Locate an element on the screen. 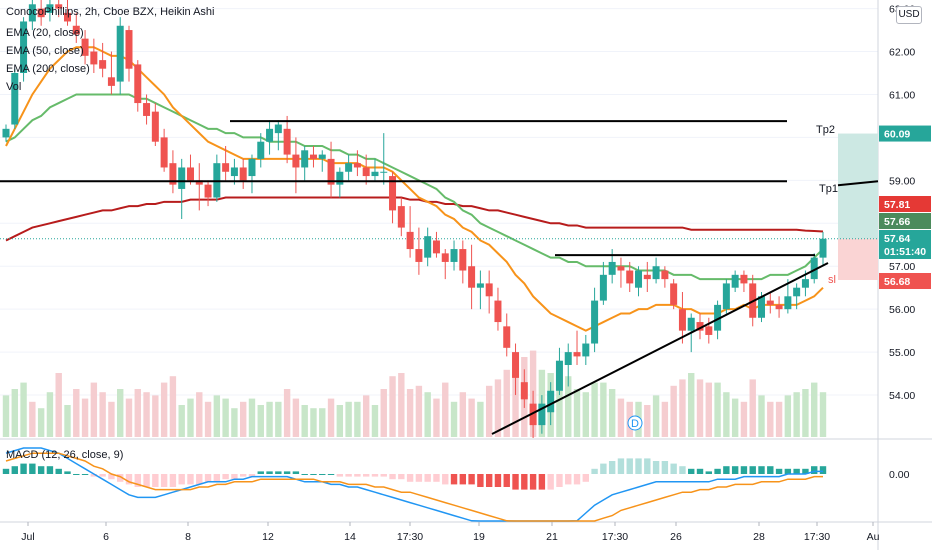 The width and height of the screenshot is (932, 550). ema200-line is located at coordinates (414, 219).